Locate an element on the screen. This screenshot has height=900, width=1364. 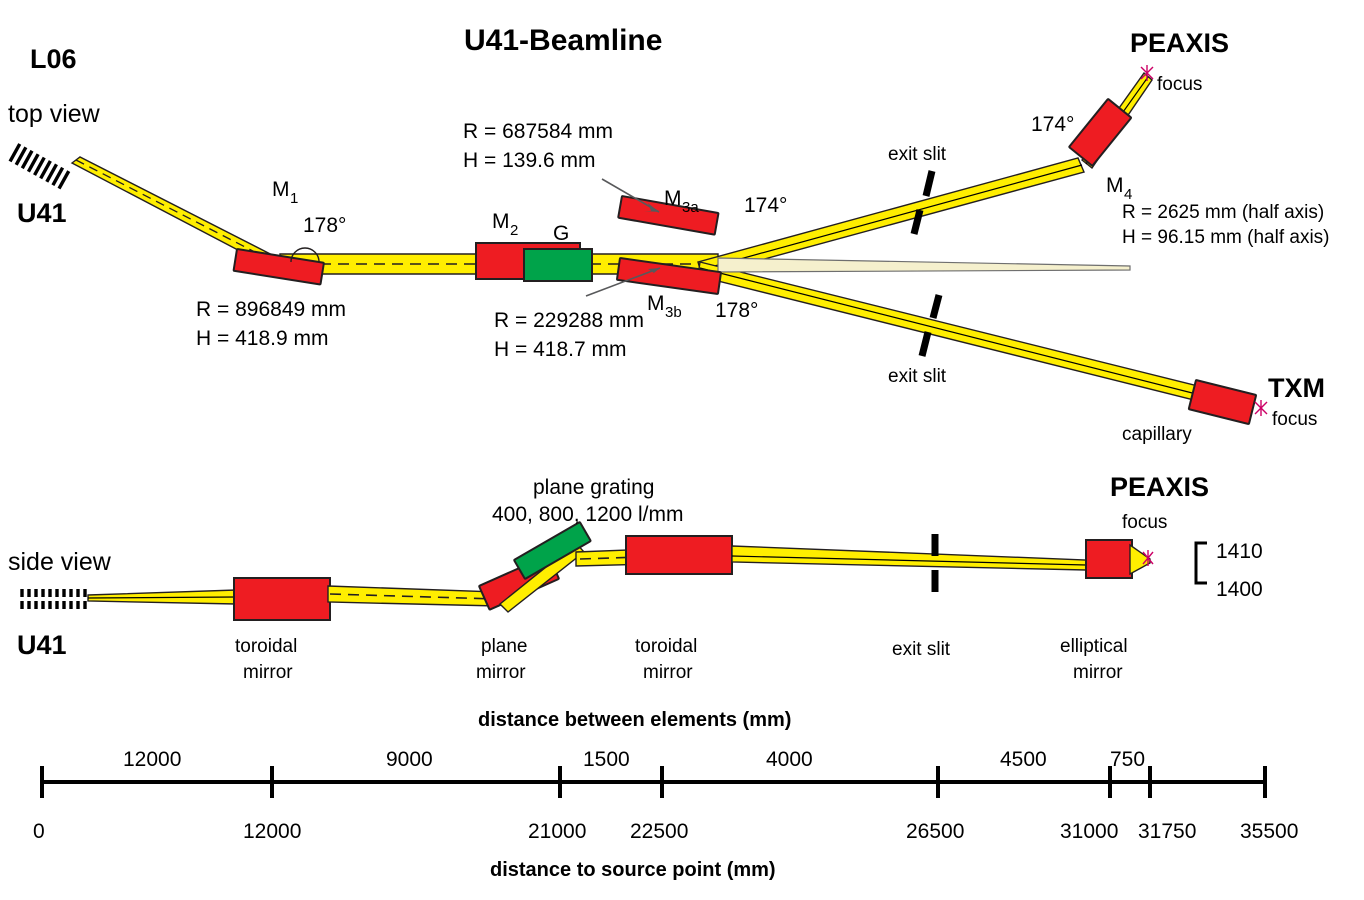
focus-range-lower: 1400 is located at coordinates (1239, 589).